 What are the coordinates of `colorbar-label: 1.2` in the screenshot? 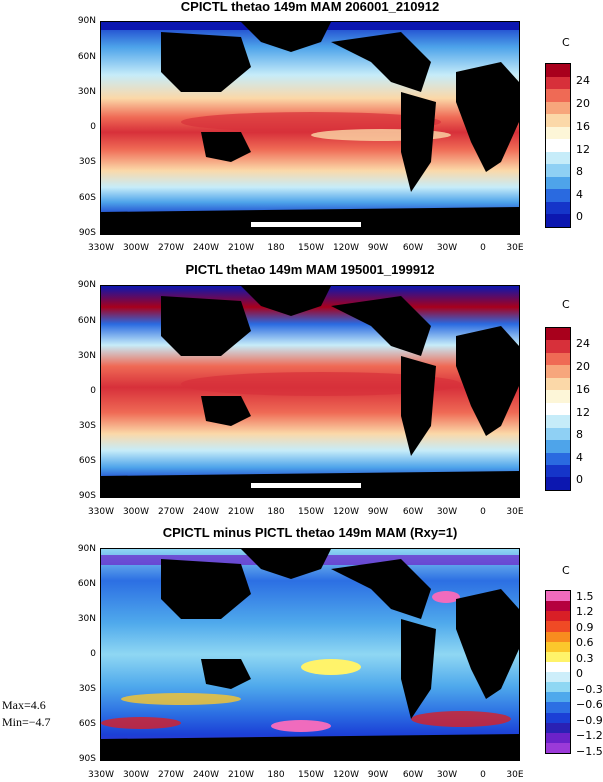 It's located at (585, 611).